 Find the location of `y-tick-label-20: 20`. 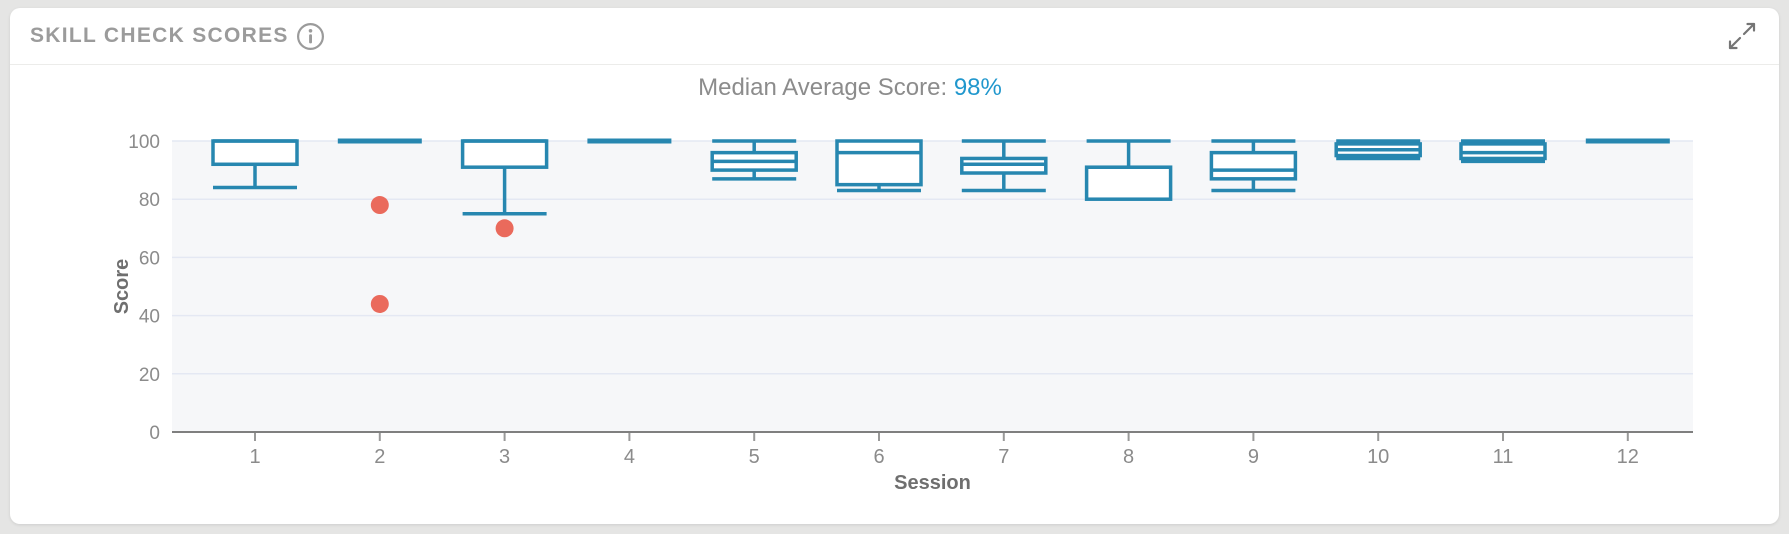

y-tick-label-20: 20 is located at coordinates (149, 375).